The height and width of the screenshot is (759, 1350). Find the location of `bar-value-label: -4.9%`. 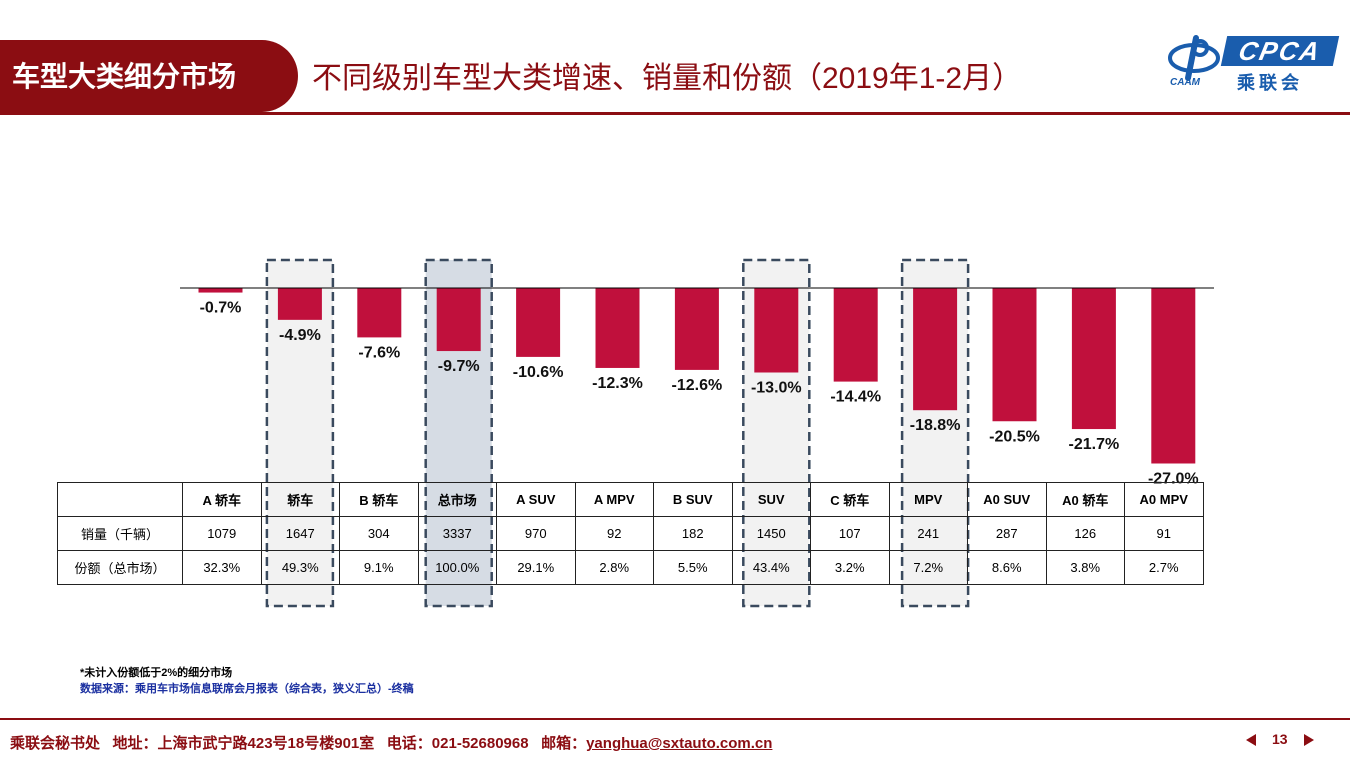

bar-value-label: -4.9% is located at coordinates (300, 335).